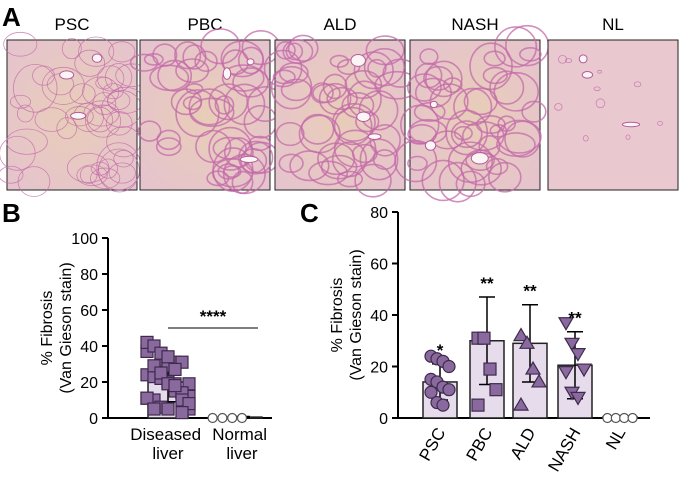 Image resolution: width=688 pixels, height=478 pixels. Describe the element at coordinates (11, 17) in the screenshot. I see `panel-label: A` at that location.